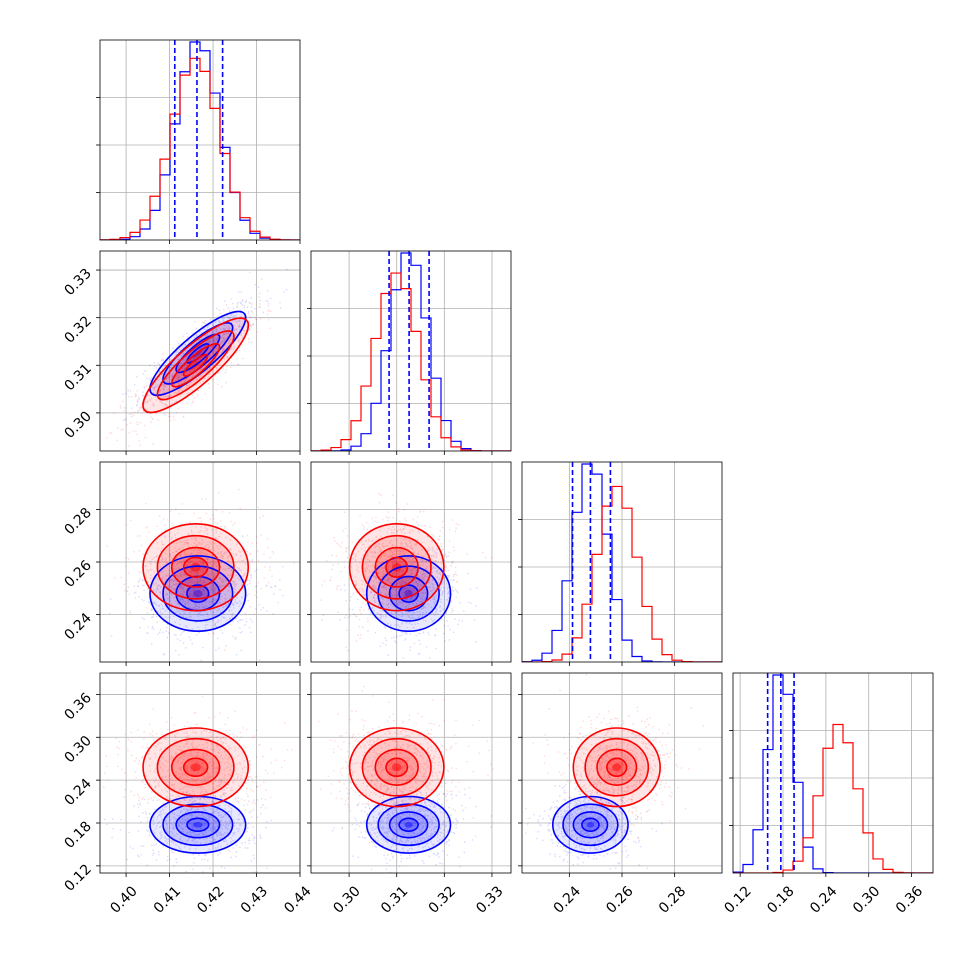 This screenshot has height=975, width=970. Describe the element at coordinates (77, 282) in the screenshot. I see `y-tick-label: 0.33` at that location.